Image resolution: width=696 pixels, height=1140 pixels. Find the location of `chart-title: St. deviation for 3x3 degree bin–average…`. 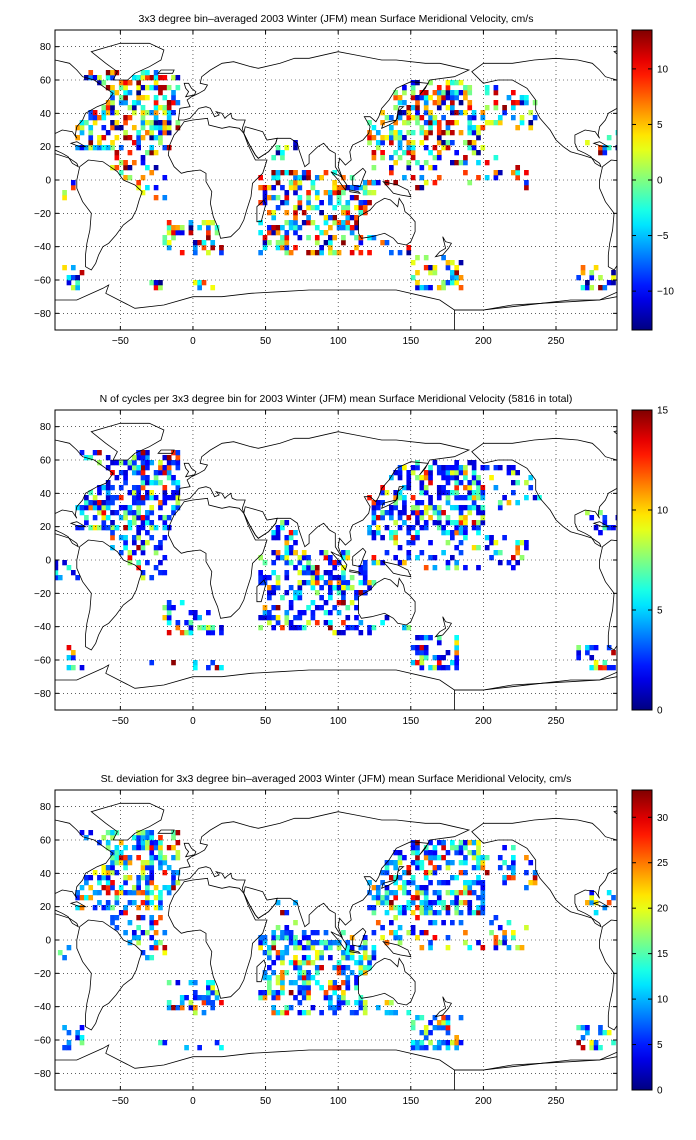

chart-title: St. deviation for 3x3 degree bin–average… is located at coordinates (336, 779).